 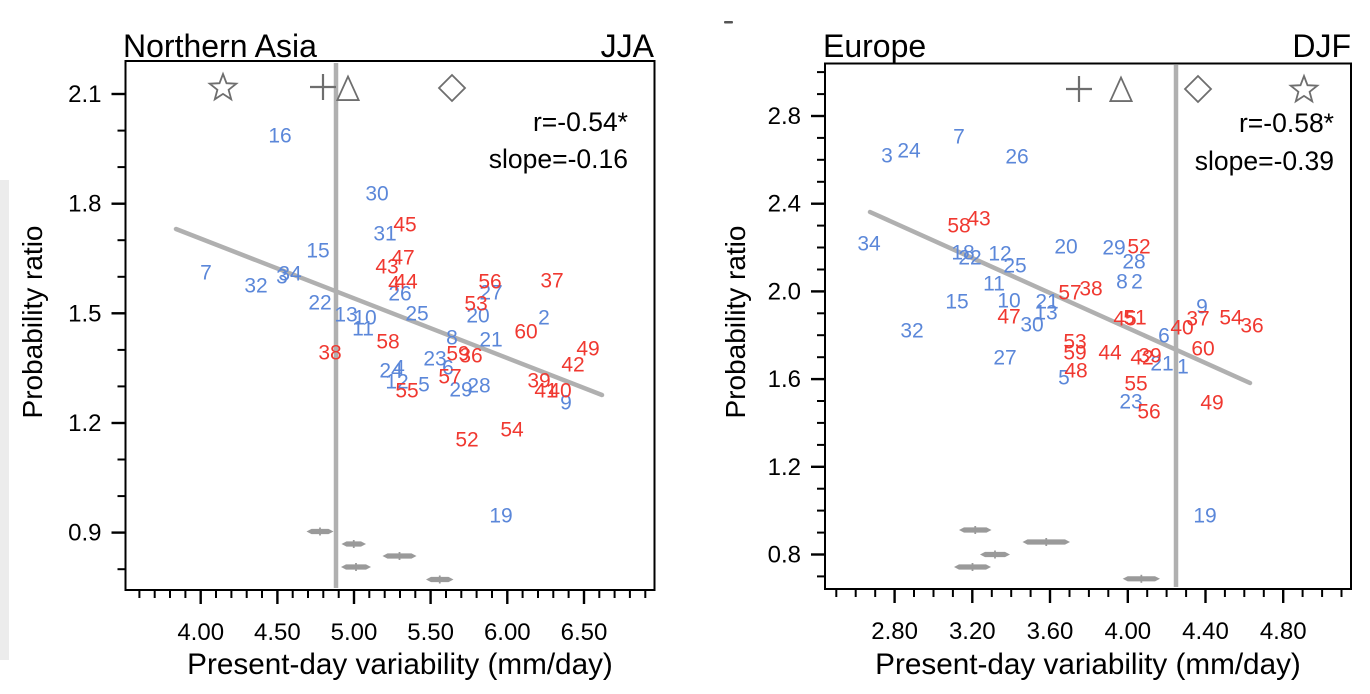 I want to click on svg-text: 55, so click(x=1135, y=384).